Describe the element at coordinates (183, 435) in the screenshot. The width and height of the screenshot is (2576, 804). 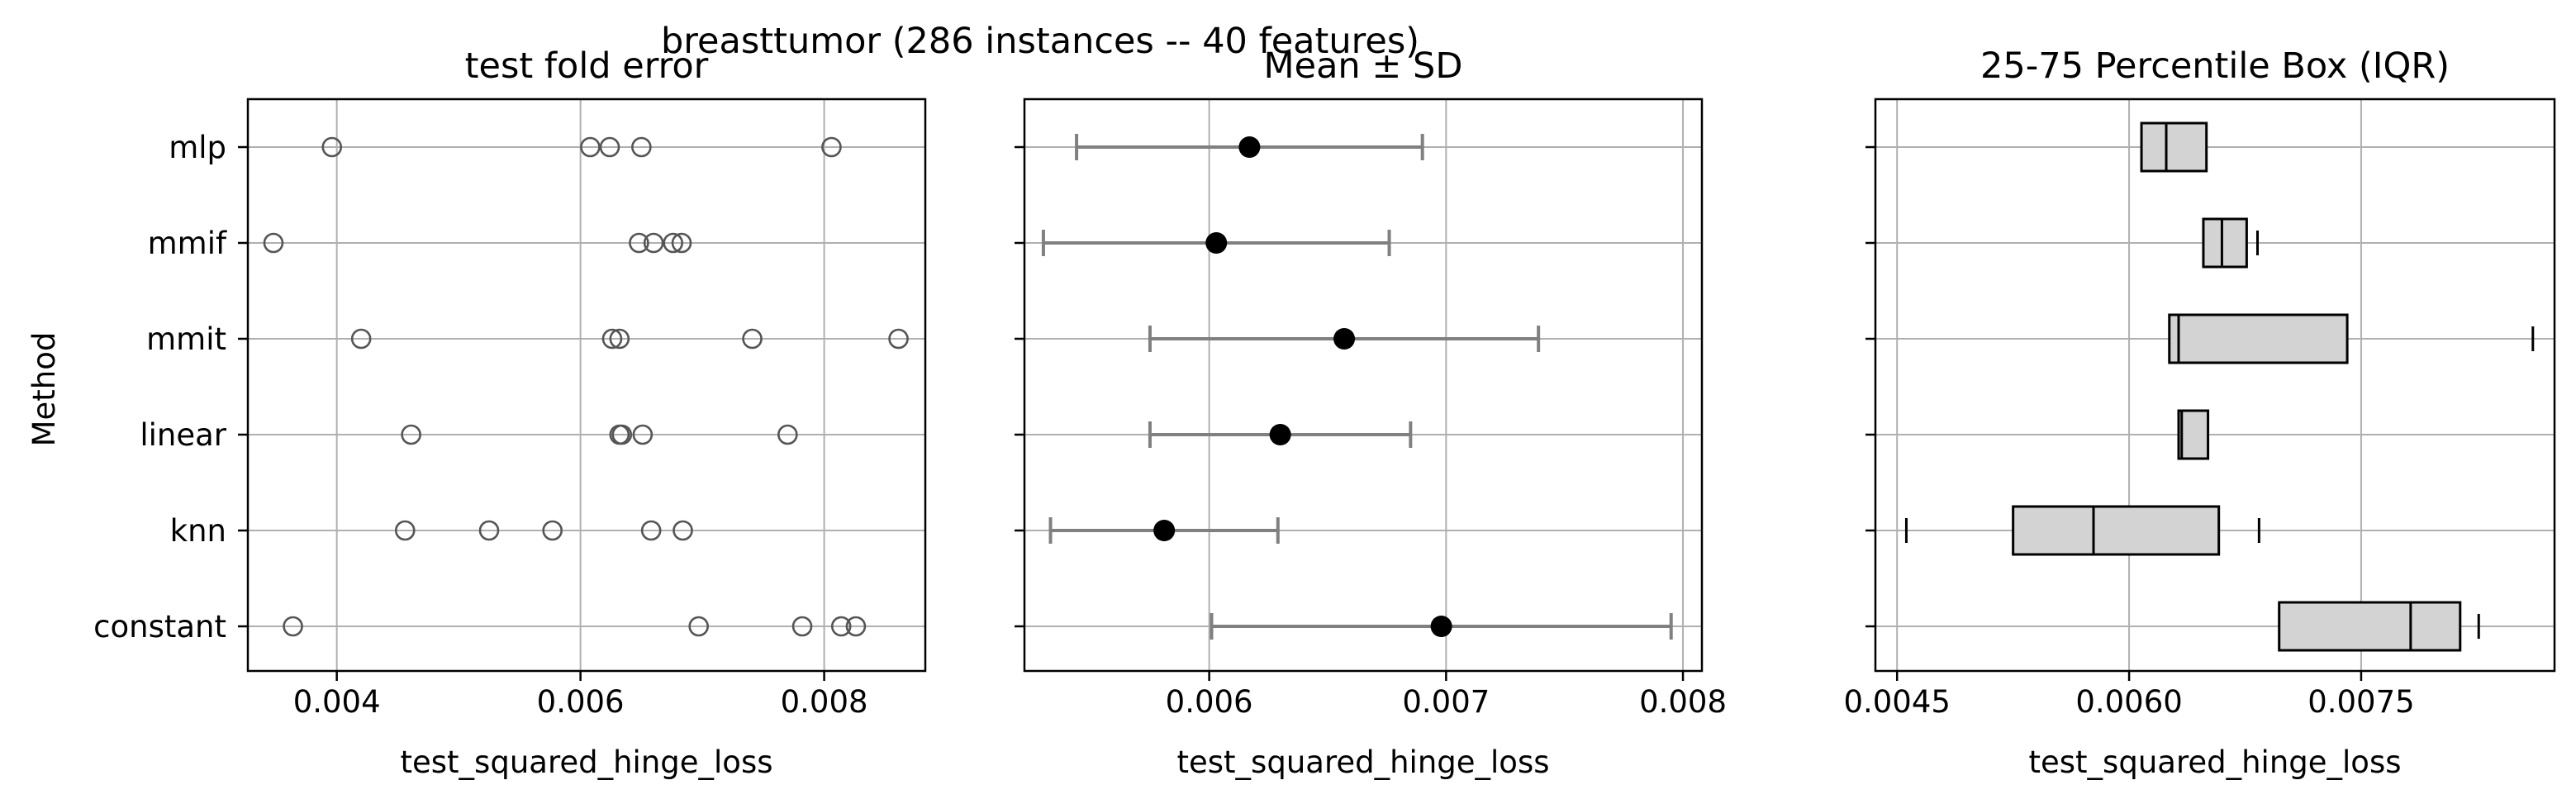
I see `y-tick-label-linear: linear` at that location.